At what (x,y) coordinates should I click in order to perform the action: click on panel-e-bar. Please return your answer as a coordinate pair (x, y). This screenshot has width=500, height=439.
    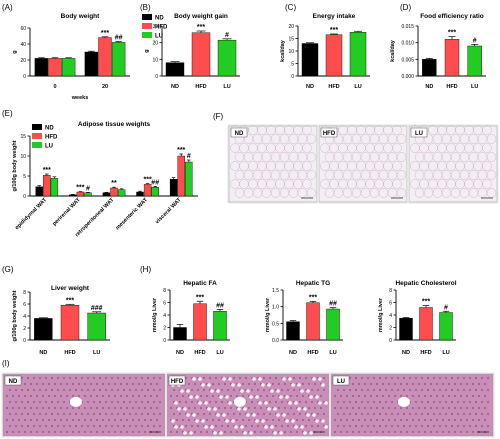
    Looking at the image, I should click on (189, 179).